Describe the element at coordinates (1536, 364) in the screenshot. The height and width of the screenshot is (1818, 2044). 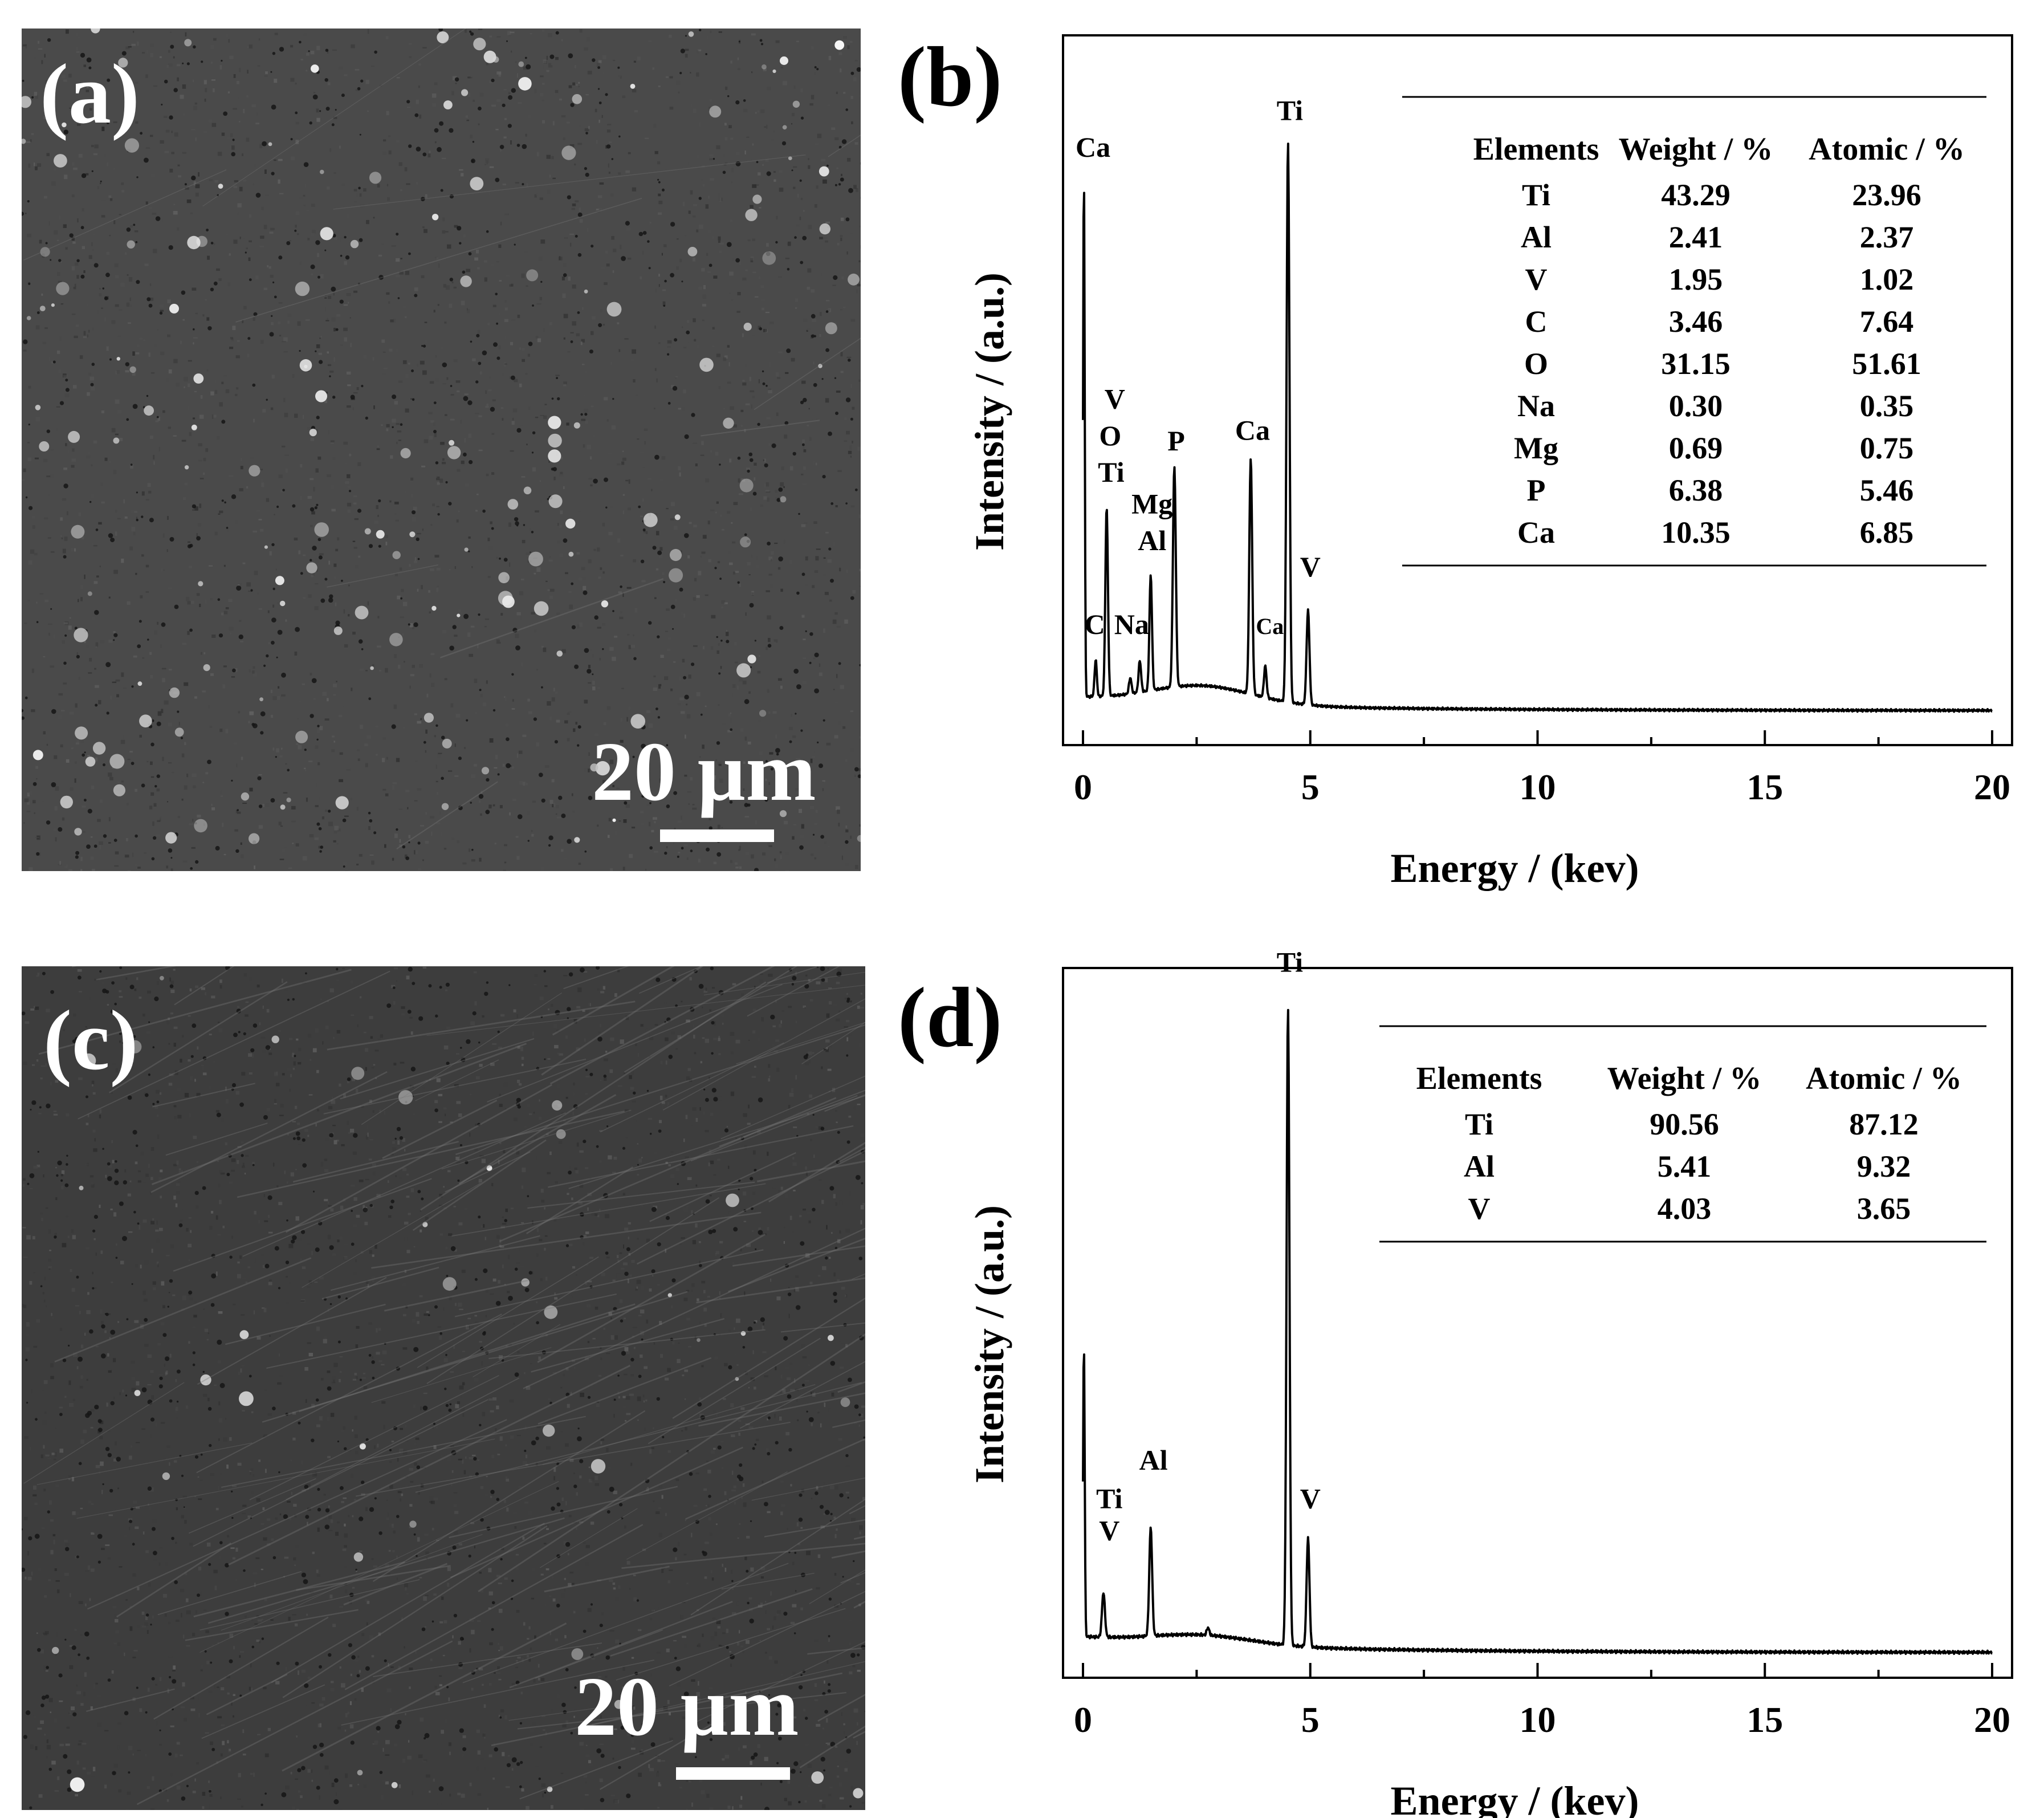
I see `table-cell: O` at that location.